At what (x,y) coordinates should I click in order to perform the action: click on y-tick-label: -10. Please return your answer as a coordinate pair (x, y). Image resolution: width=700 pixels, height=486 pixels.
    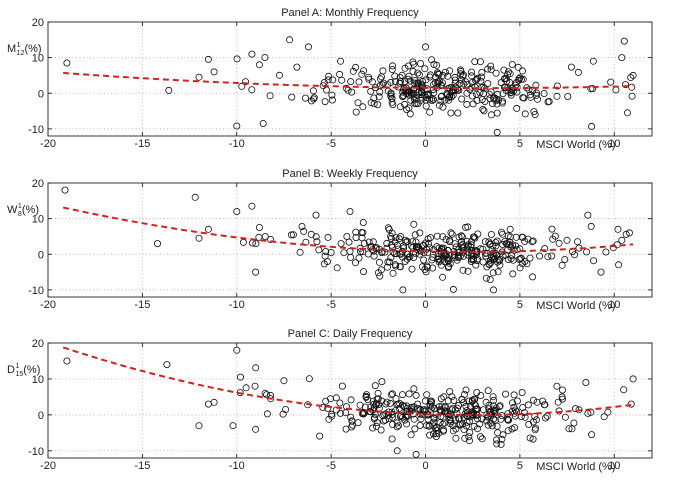
    Looking at the image, I should click on (36, 452).